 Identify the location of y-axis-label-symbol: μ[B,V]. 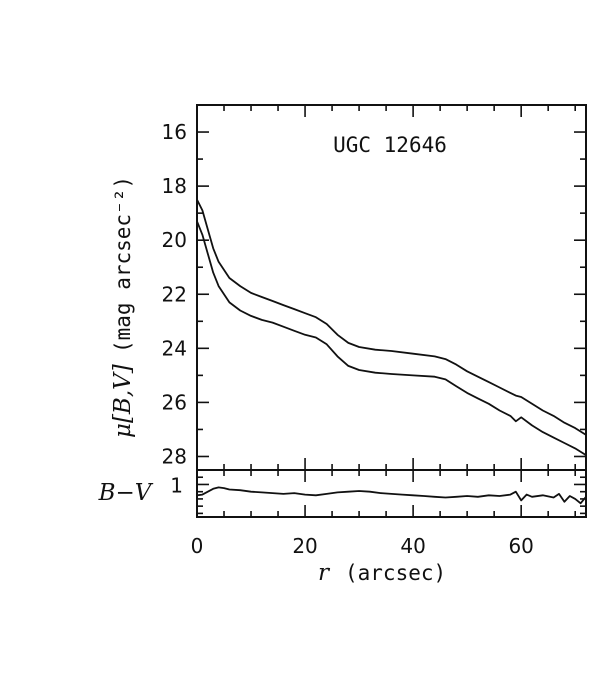
(123, 401).